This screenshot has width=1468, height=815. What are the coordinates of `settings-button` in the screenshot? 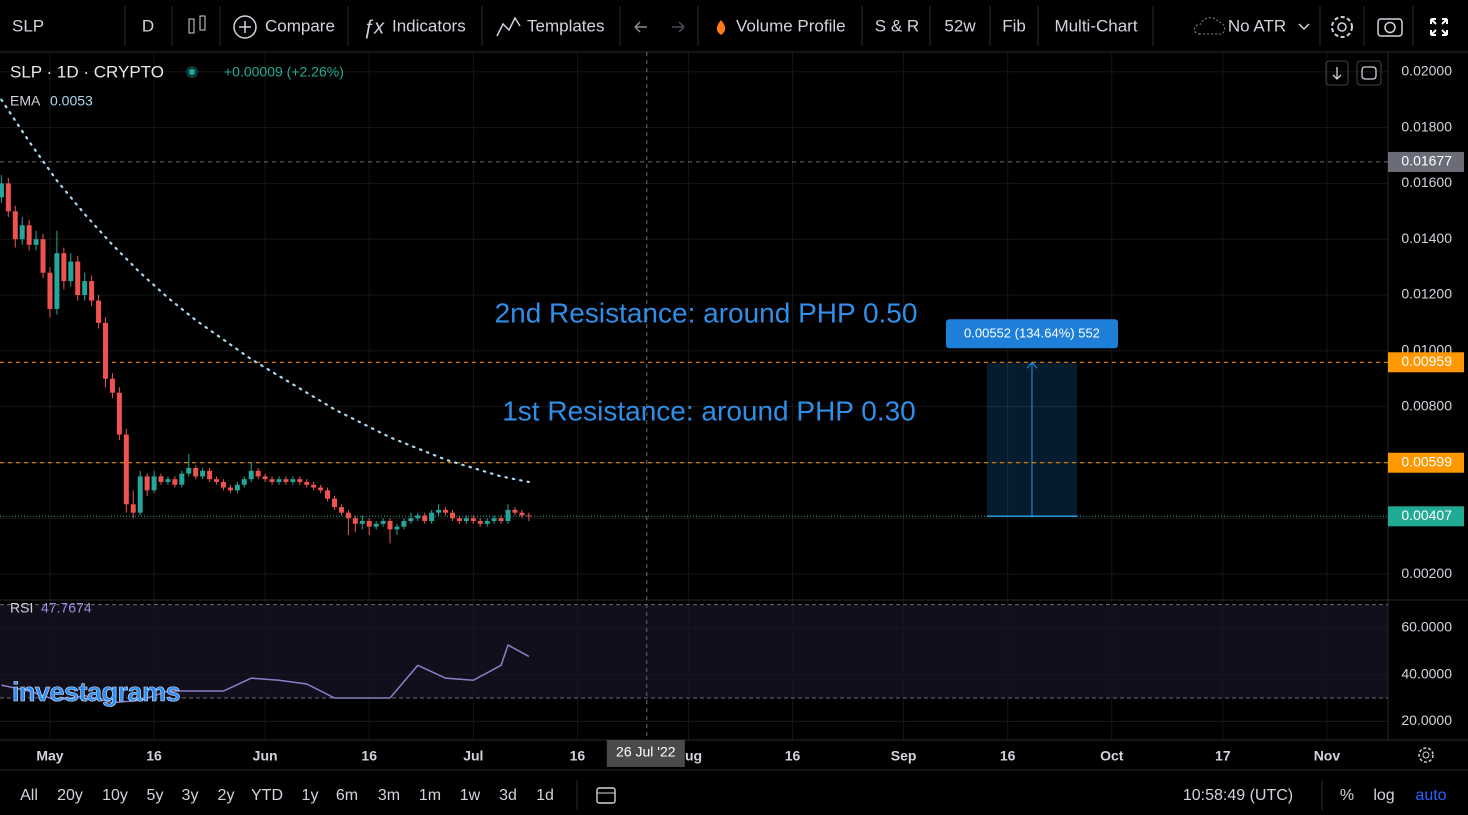 It's located at (1342, 27).